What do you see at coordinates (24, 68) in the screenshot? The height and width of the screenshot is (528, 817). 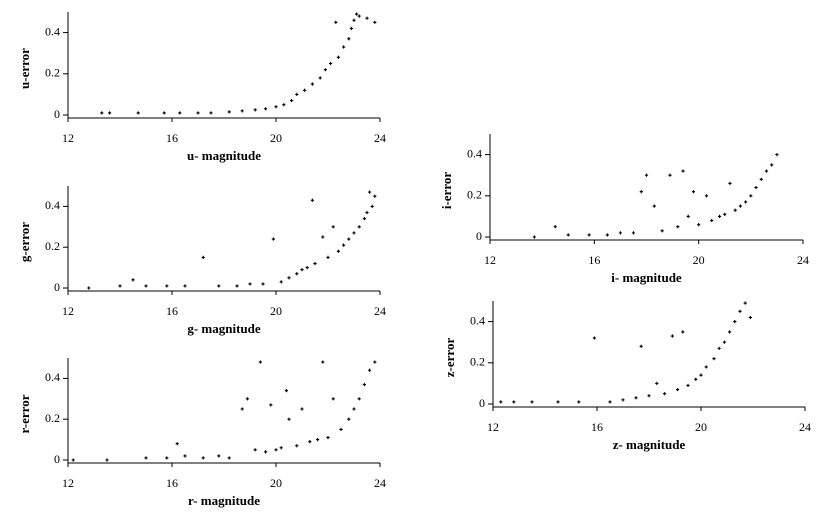 I see `y-axis-label: u-error` at bounding box center [24, 68].